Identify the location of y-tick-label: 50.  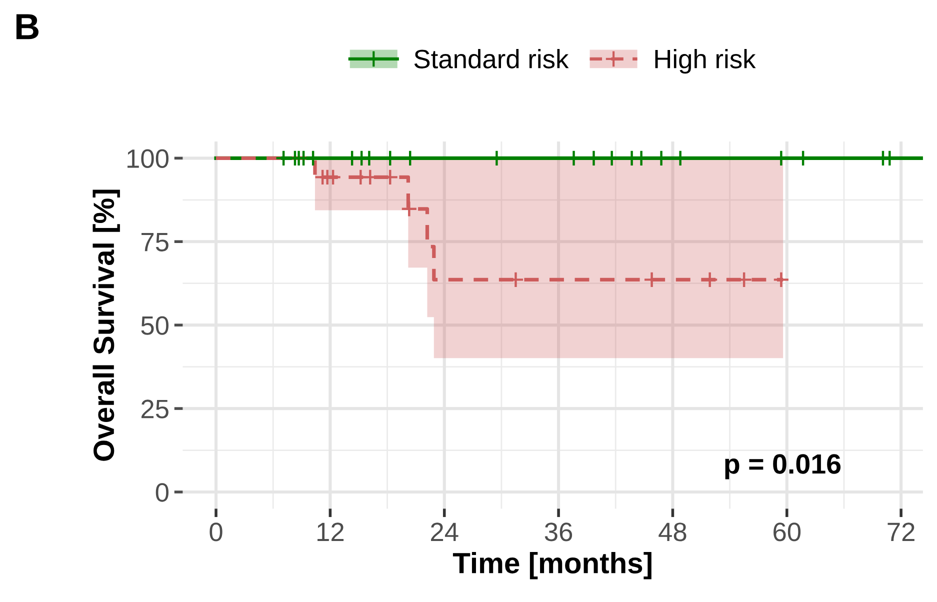
(154, 325).